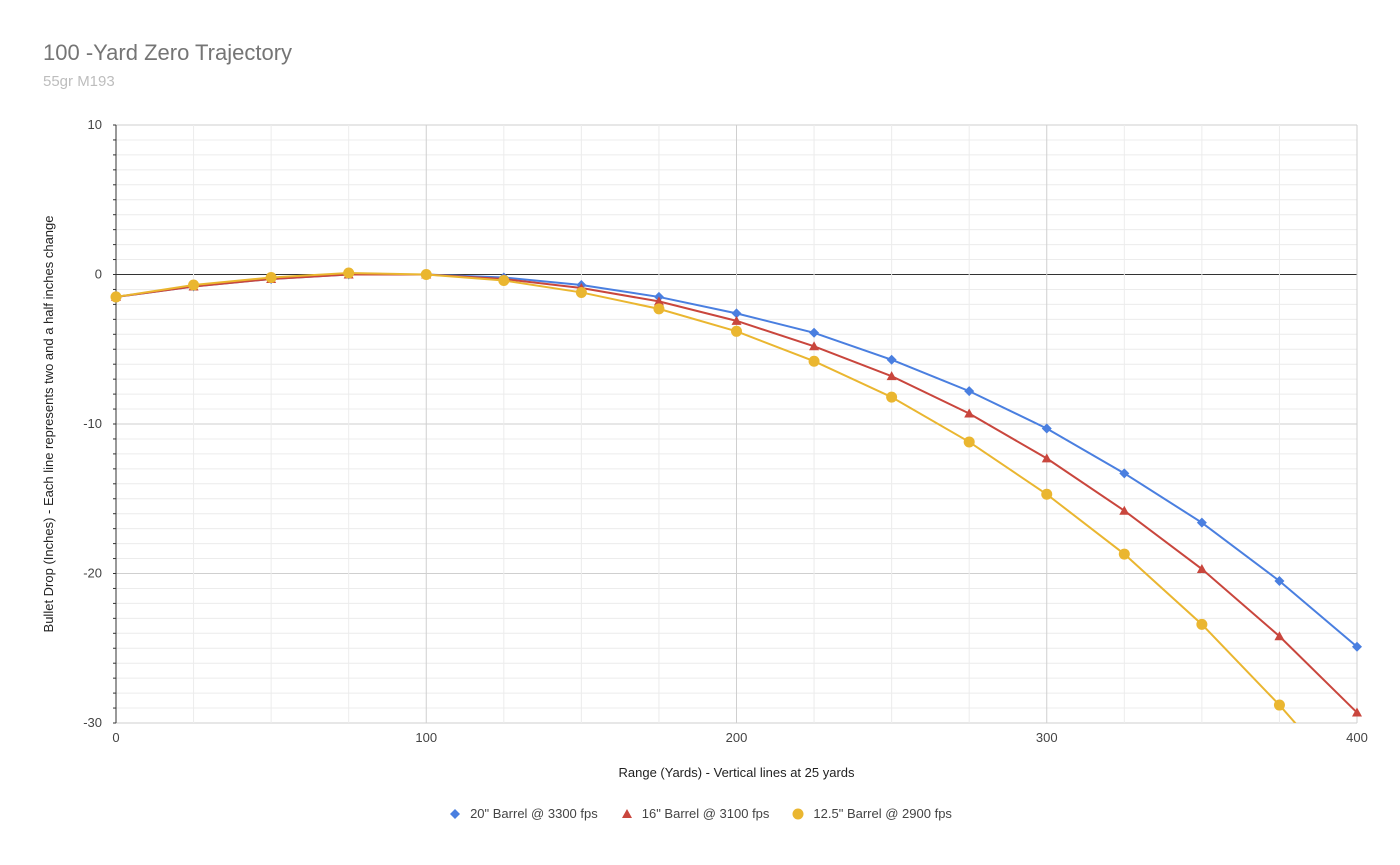 The height and width of the screenshot is (865, 1400). What do you see at coordinates (426, 737) in the screenshot?
I see `x-tick-label: 100` at bounding box center [426, 737].